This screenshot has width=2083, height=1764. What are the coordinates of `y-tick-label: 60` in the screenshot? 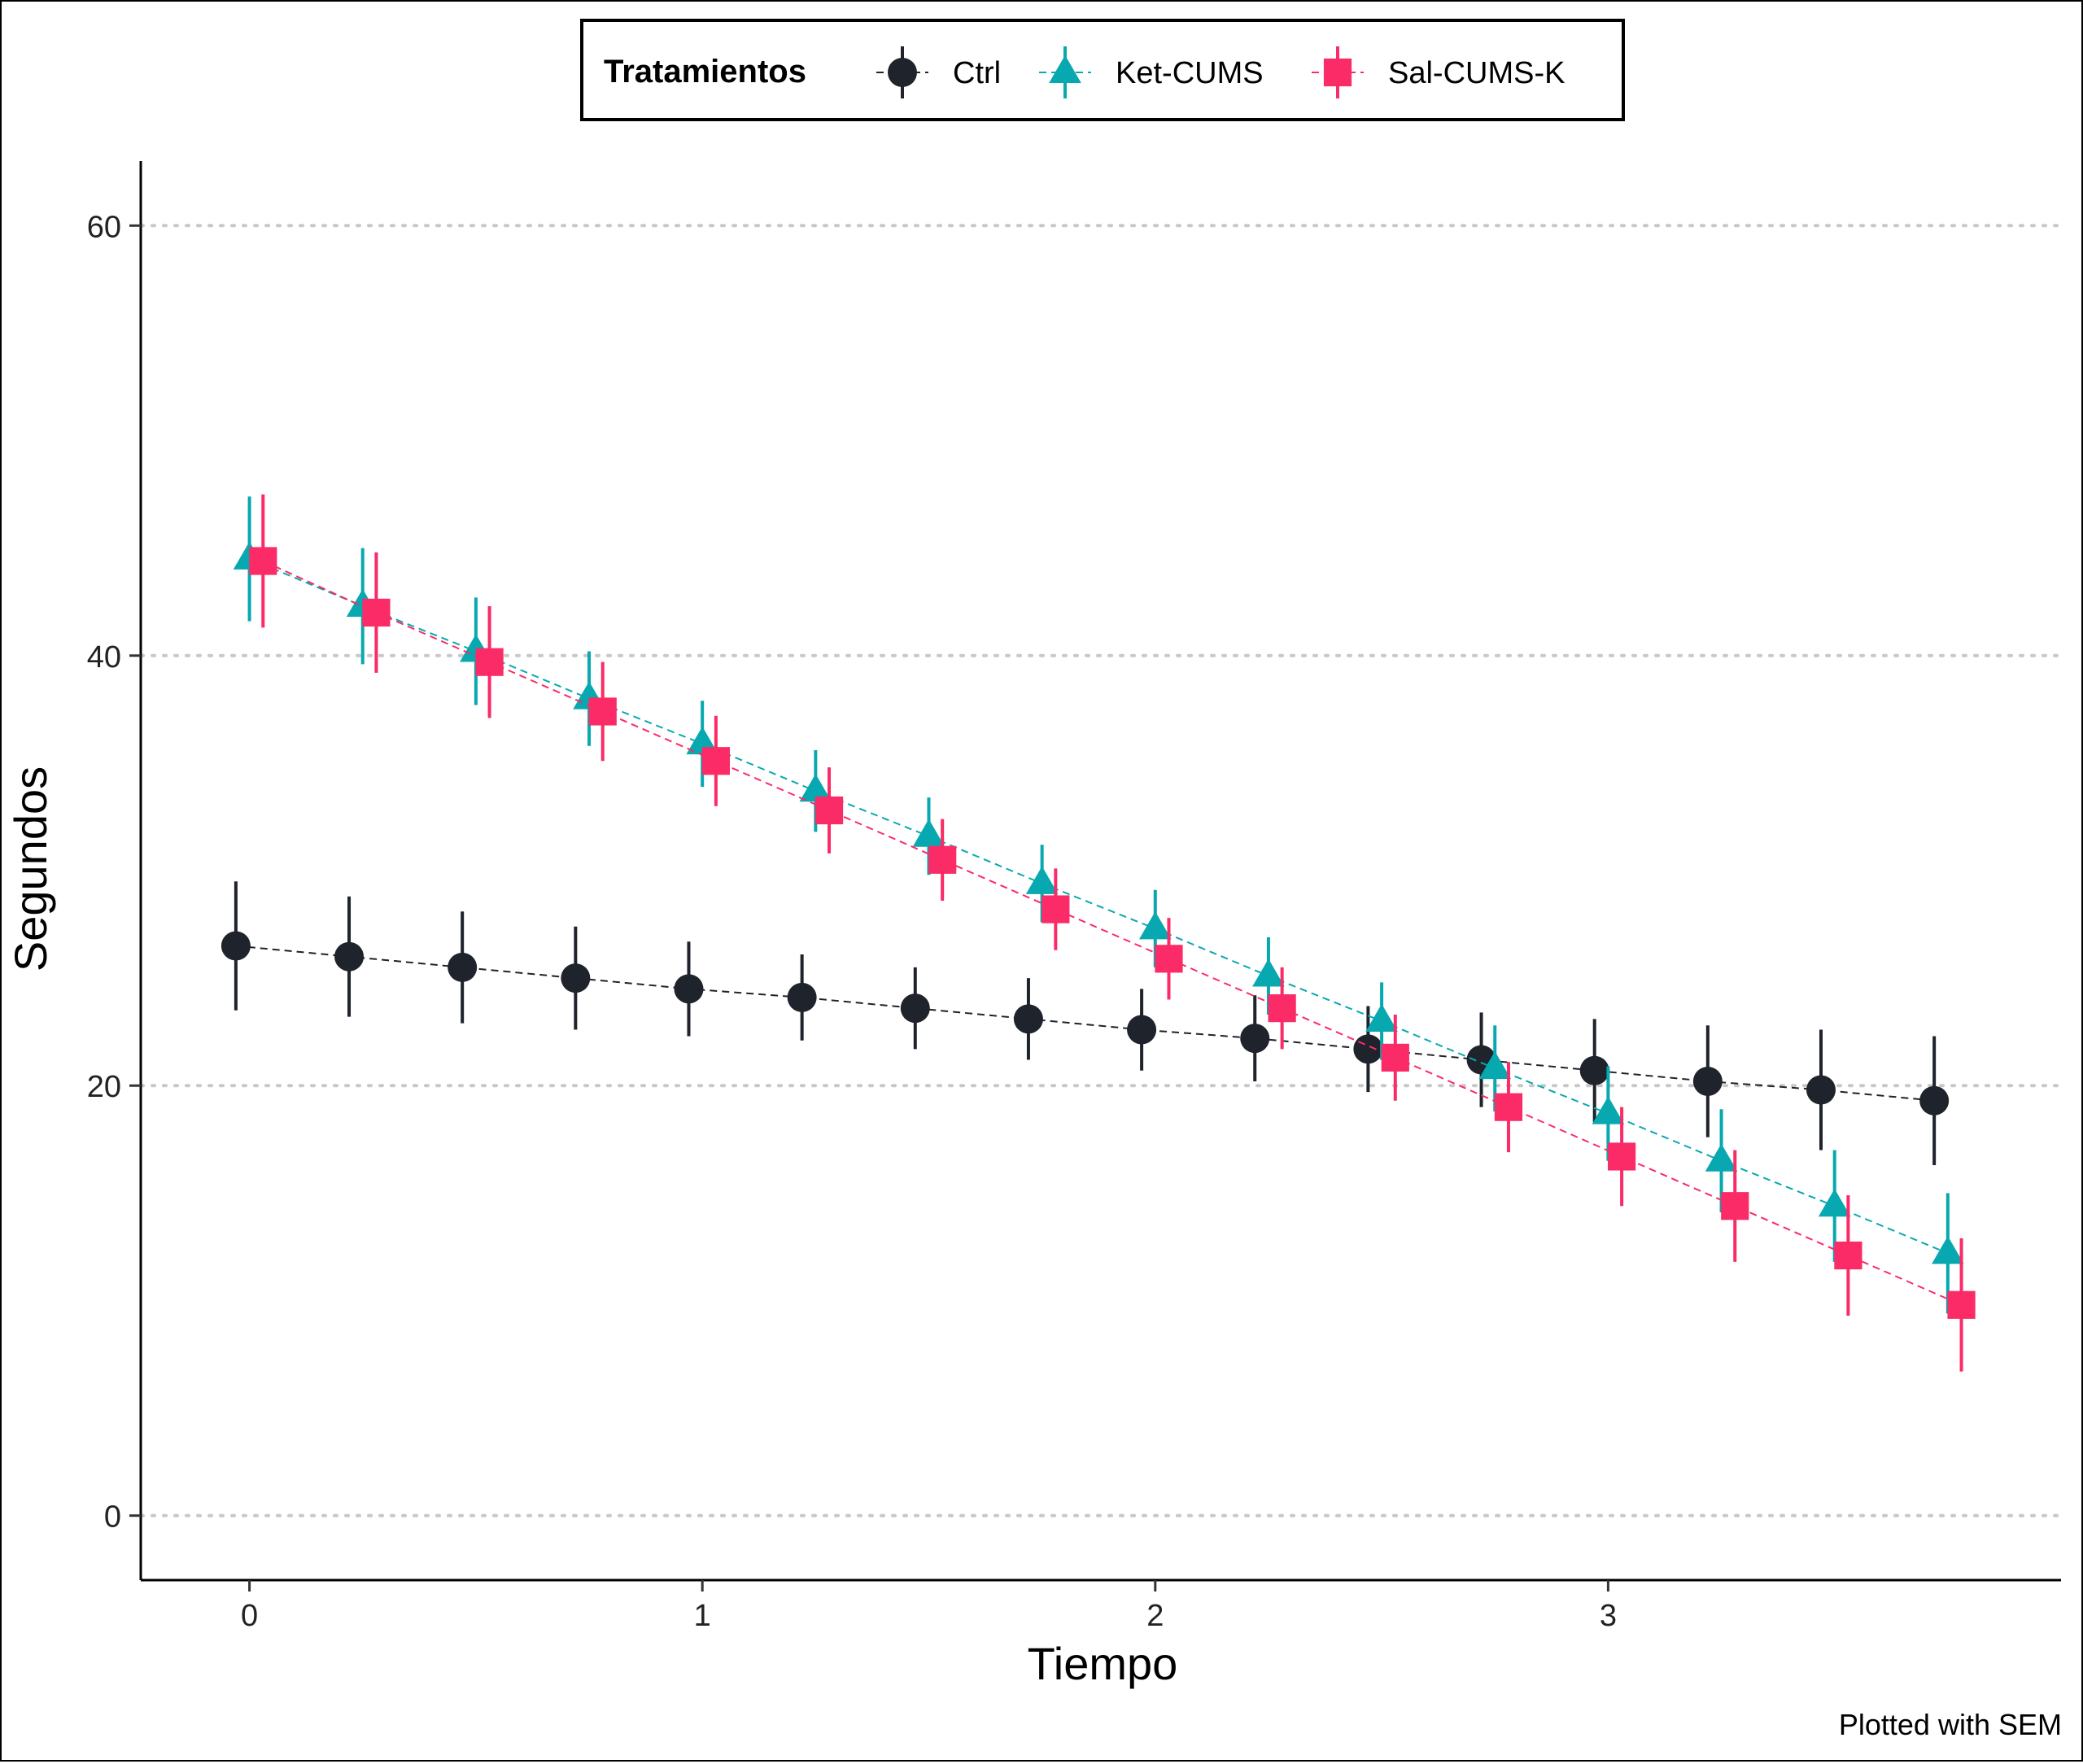 It's located at (104, 227).